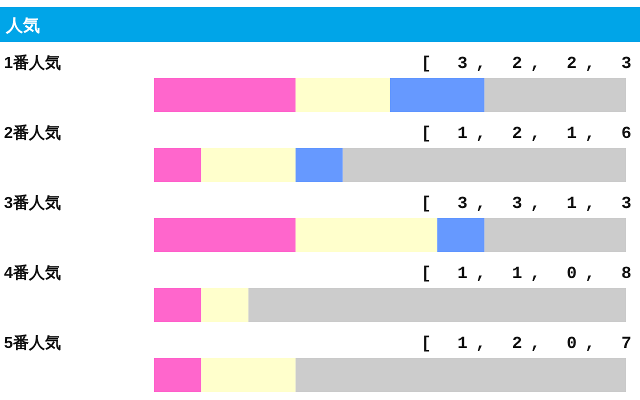 The height and width of the screenshot is (400, 640). I want to click on annotation: [ 1, 2, 1, 6, so click(530, 134).